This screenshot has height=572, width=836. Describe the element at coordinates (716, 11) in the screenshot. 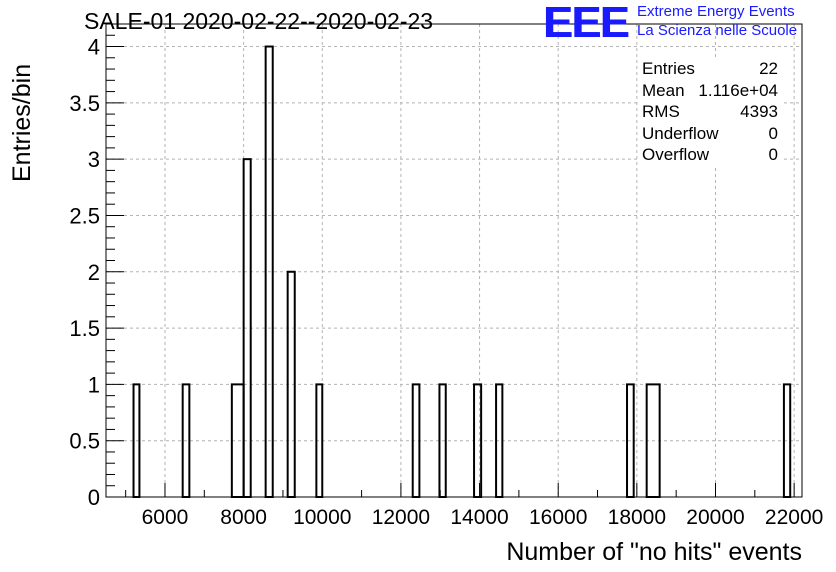

I see `logo-line-1: Extreme Energy Events` at that location.